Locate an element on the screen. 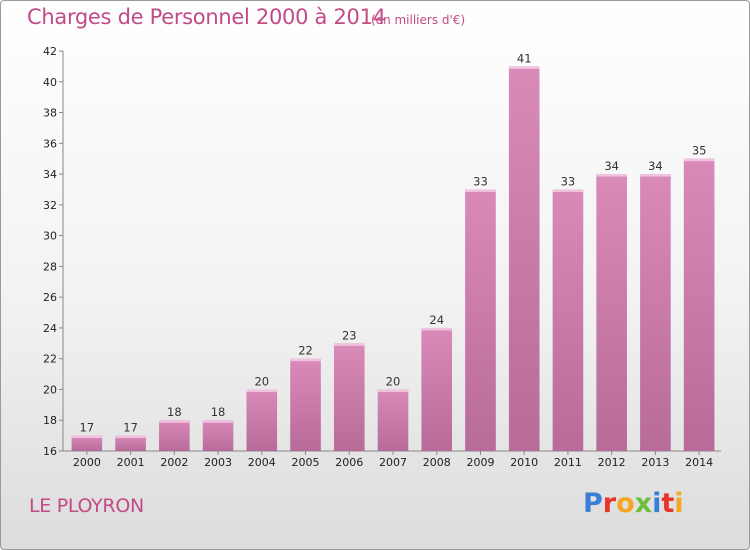 This screenshot has width=750, height=550. data-label: 22 is located at coordinates (305, 351).